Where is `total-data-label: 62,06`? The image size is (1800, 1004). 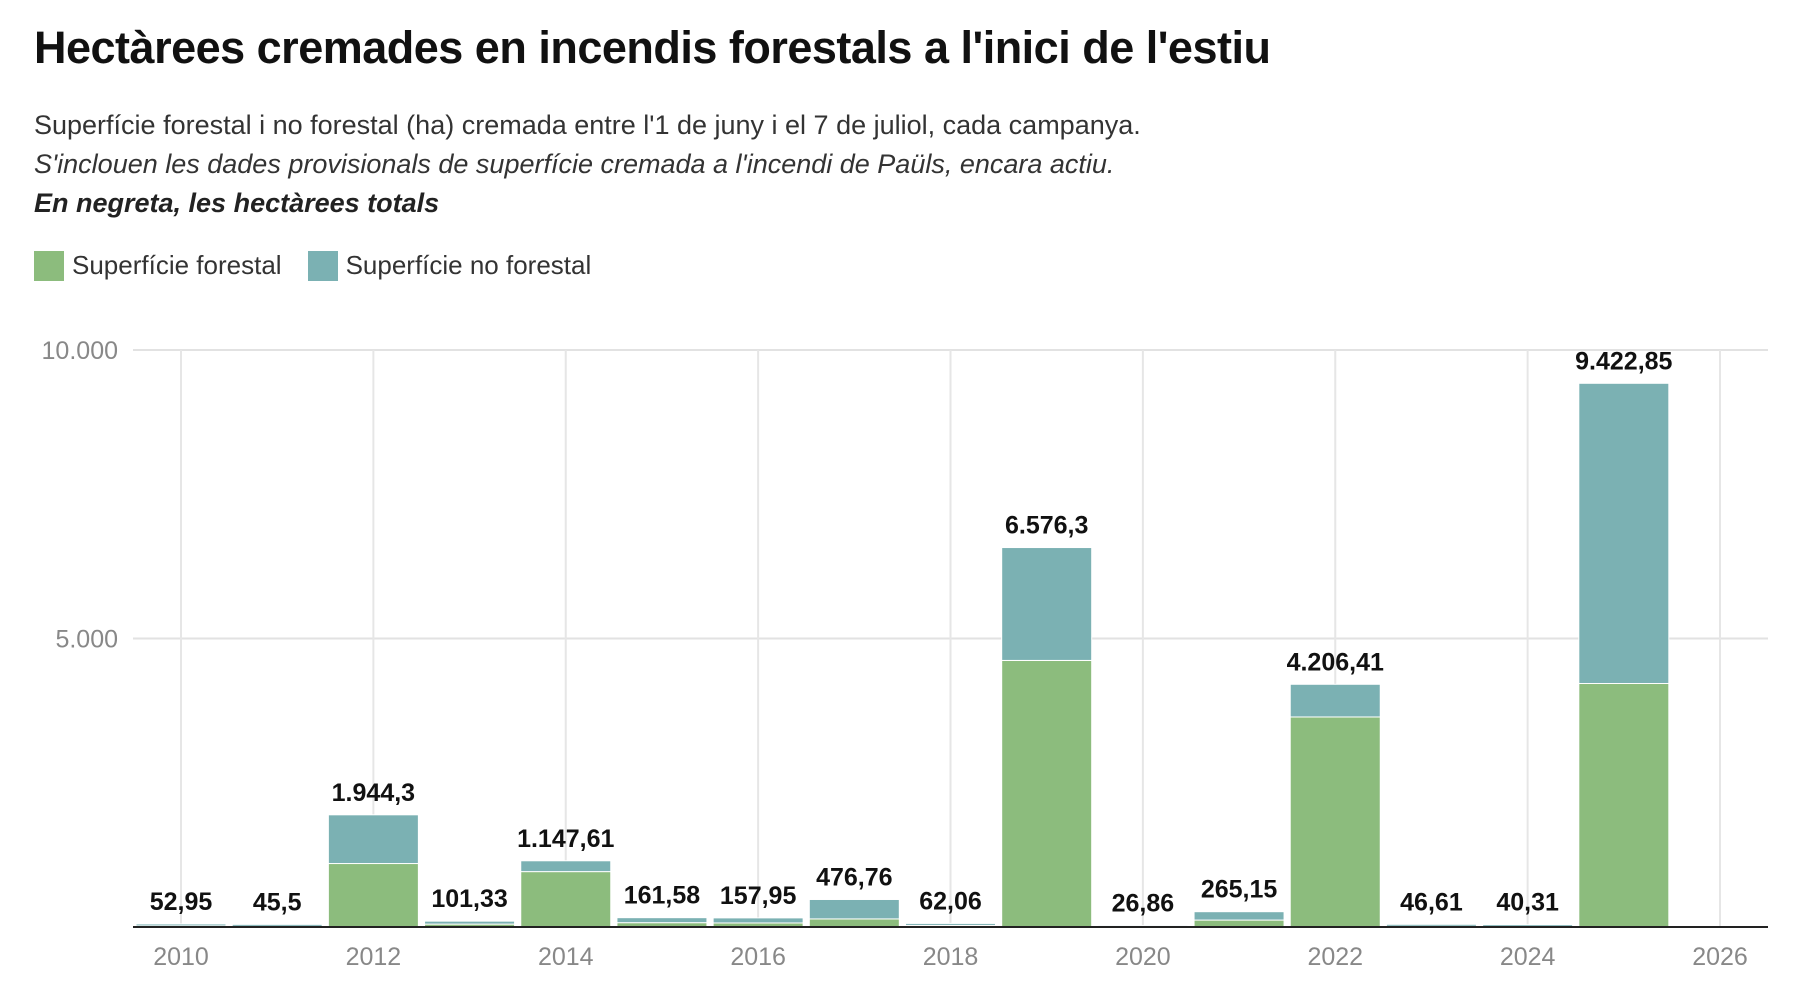
total-data-label: 62,06 is located at coordinates (950, 901).